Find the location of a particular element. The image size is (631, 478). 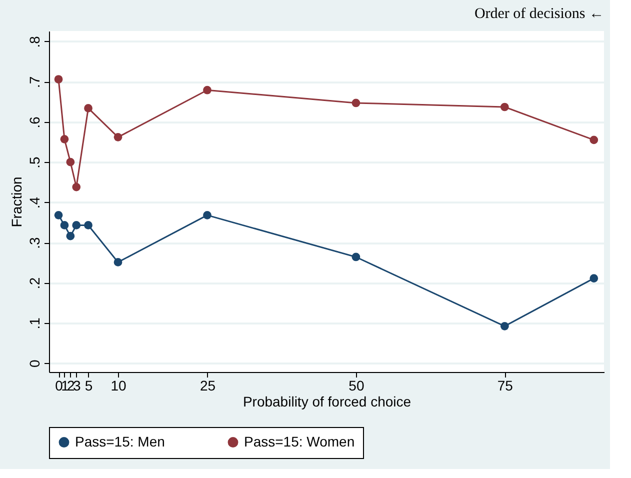

x-tick-label: 0 is located at coordinates (59, 386).